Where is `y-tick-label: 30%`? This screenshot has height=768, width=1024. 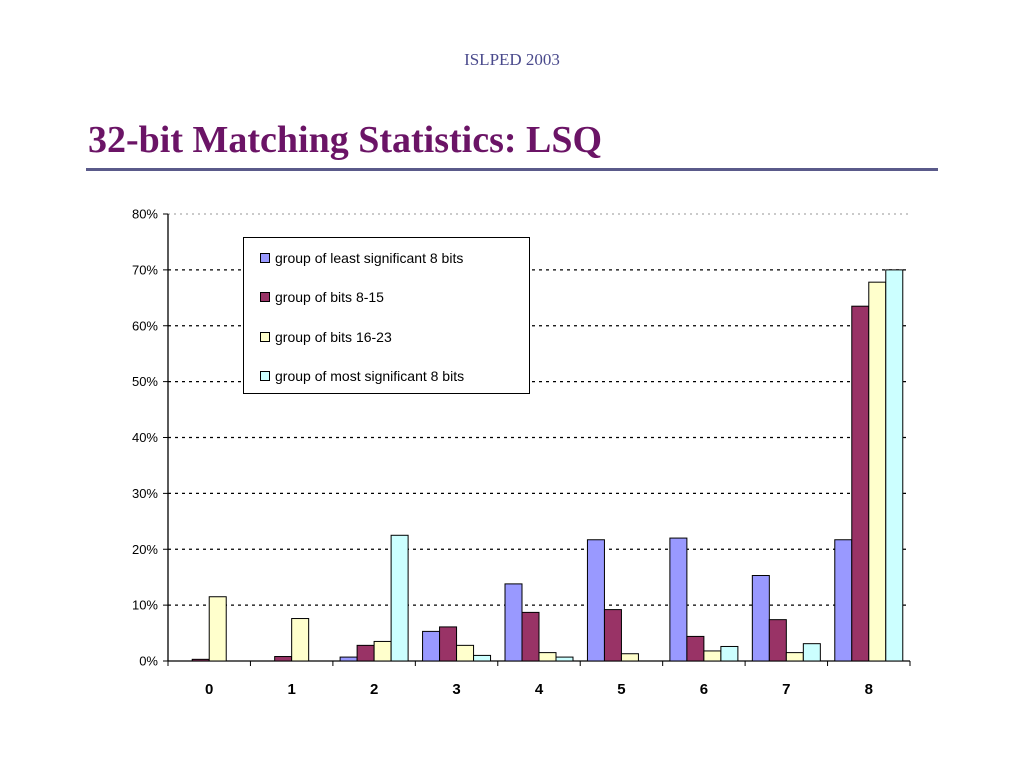 y-tick-label: 30% is located at coordinates (145, 493).